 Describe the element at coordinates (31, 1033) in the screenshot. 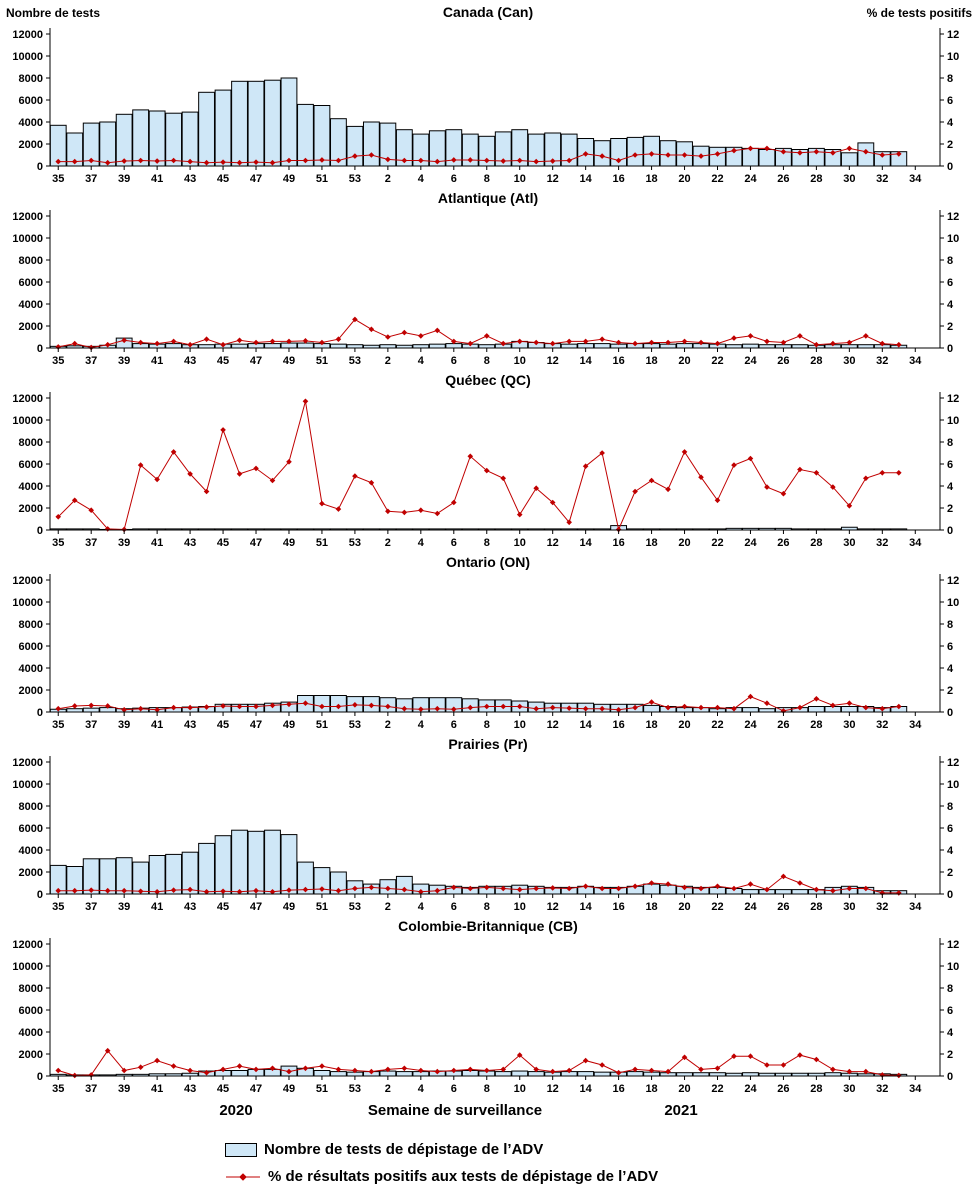

I see `svg-text: 4000` at that location.